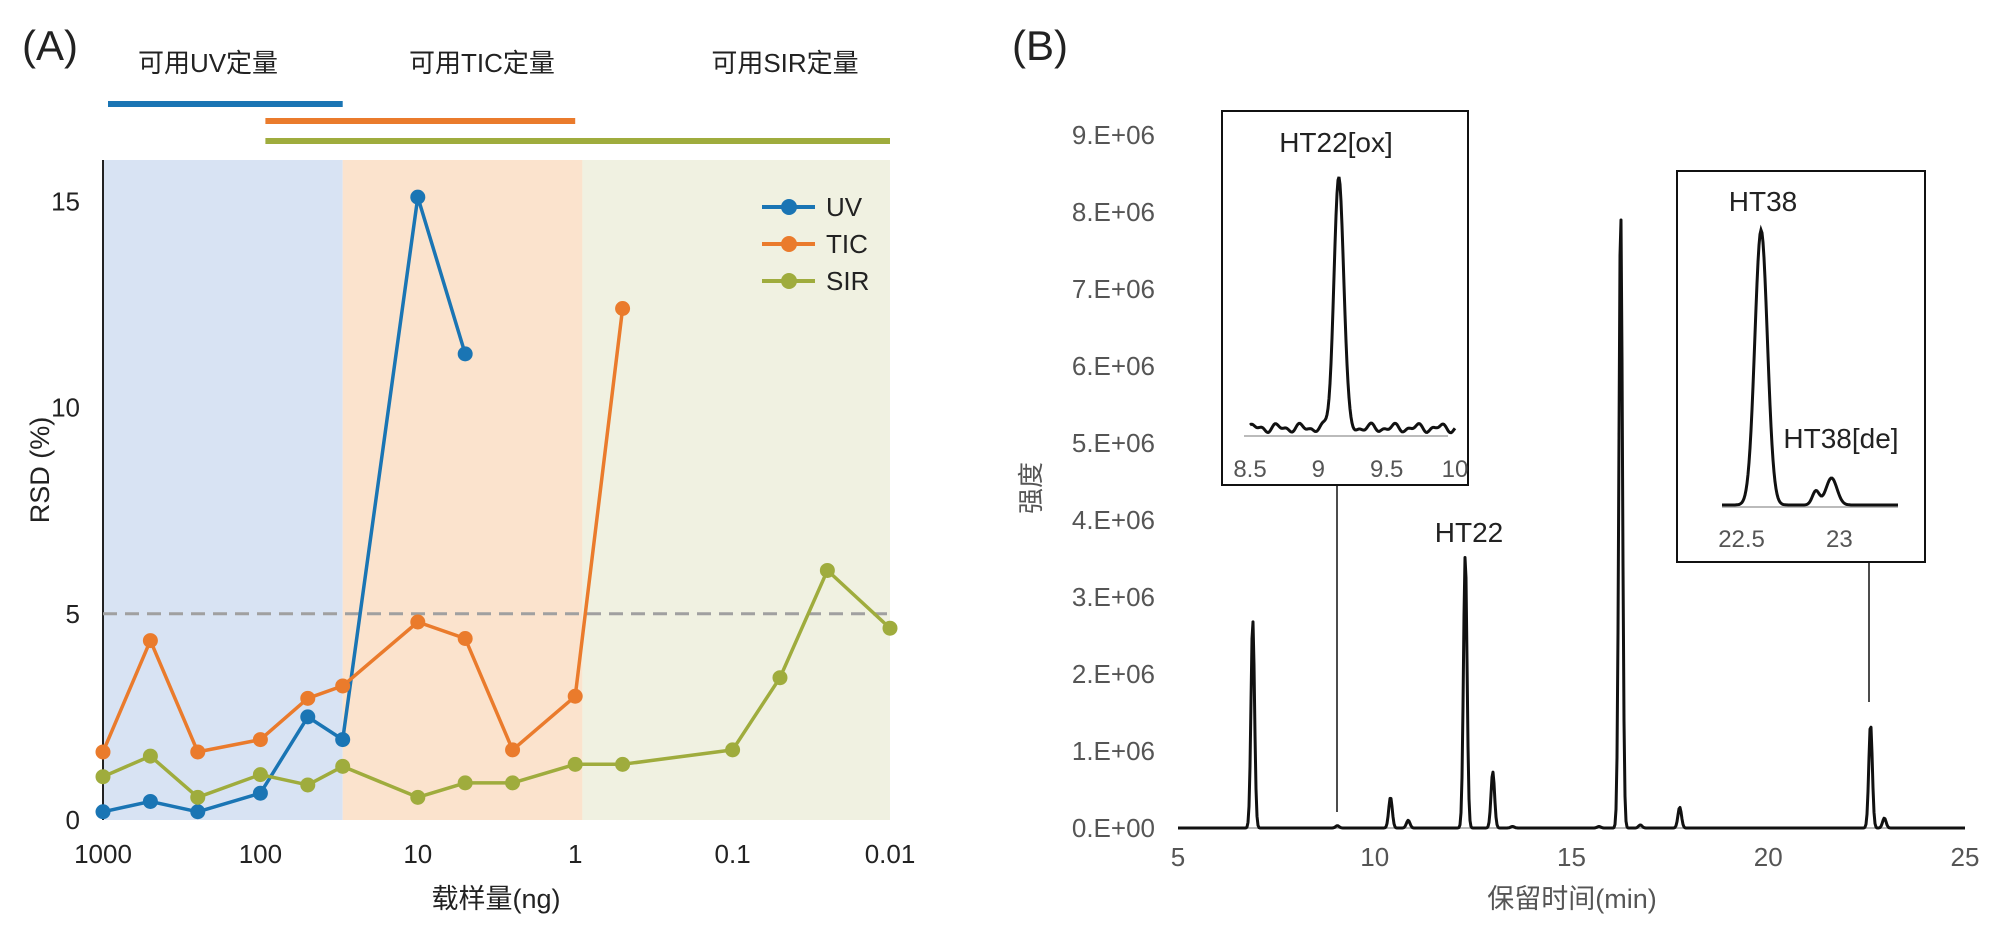  What do you see at coordinates (1469, 532) in the screenshot?
I see `peak-label-ht22: HT22` at bounding box center [1469, 532].